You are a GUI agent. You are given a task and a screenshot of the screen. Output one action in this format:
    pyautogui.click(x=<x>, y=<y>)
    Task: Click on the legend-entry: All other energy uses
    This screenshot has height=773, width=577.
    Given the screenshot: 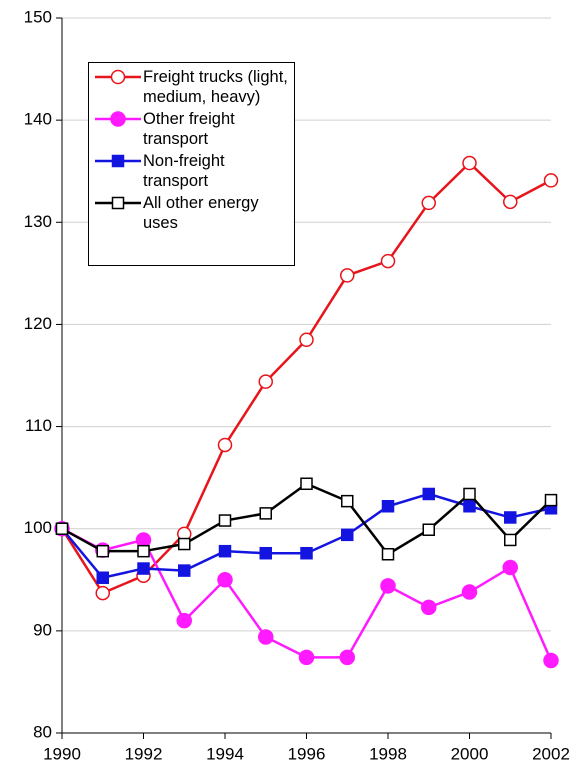 What is the action you would take?
    pyautogui.click(x=191, y=213)
    